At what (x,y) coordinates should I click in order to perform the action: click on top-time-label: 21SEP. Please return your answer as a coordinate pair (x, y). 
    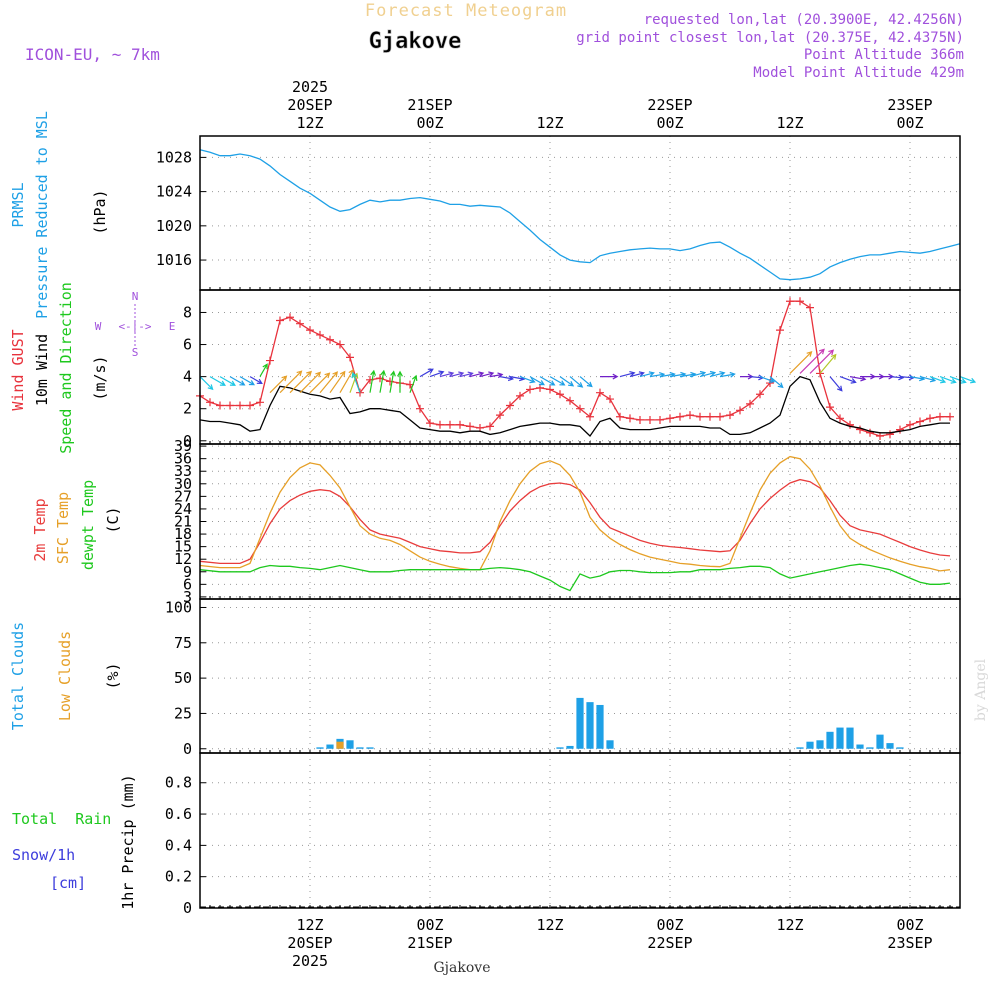
    Looking at the image, I should click on (429, 105).